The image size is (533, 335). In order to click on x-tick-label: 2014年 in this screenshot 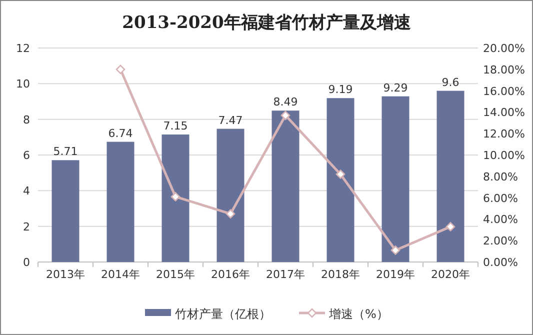, I will do `click(120, 274)`.